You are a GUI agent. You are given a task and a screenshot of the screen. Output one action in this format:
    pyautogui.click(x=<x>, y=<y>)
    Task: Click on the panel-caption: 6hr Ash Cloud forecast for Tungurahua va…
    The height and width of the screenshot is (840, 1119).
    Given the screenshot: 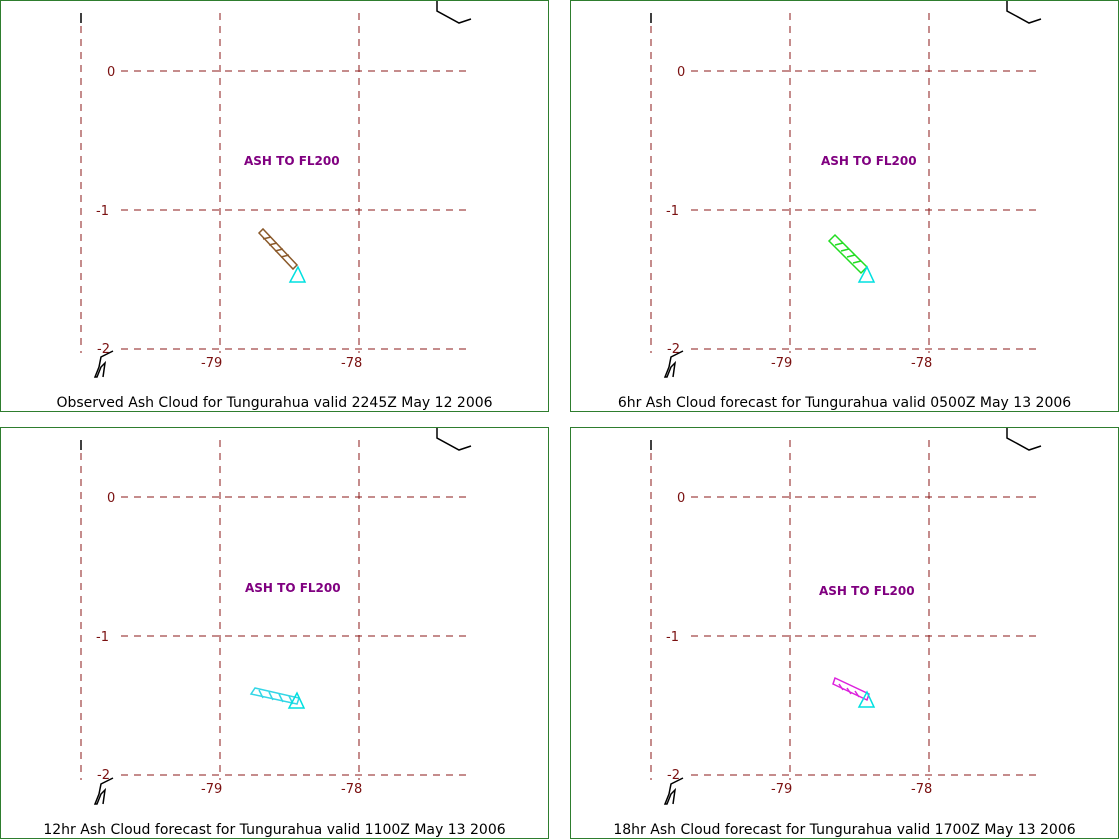 What is the action you would take?
    pyautogui.click(x=844, y=403)
    